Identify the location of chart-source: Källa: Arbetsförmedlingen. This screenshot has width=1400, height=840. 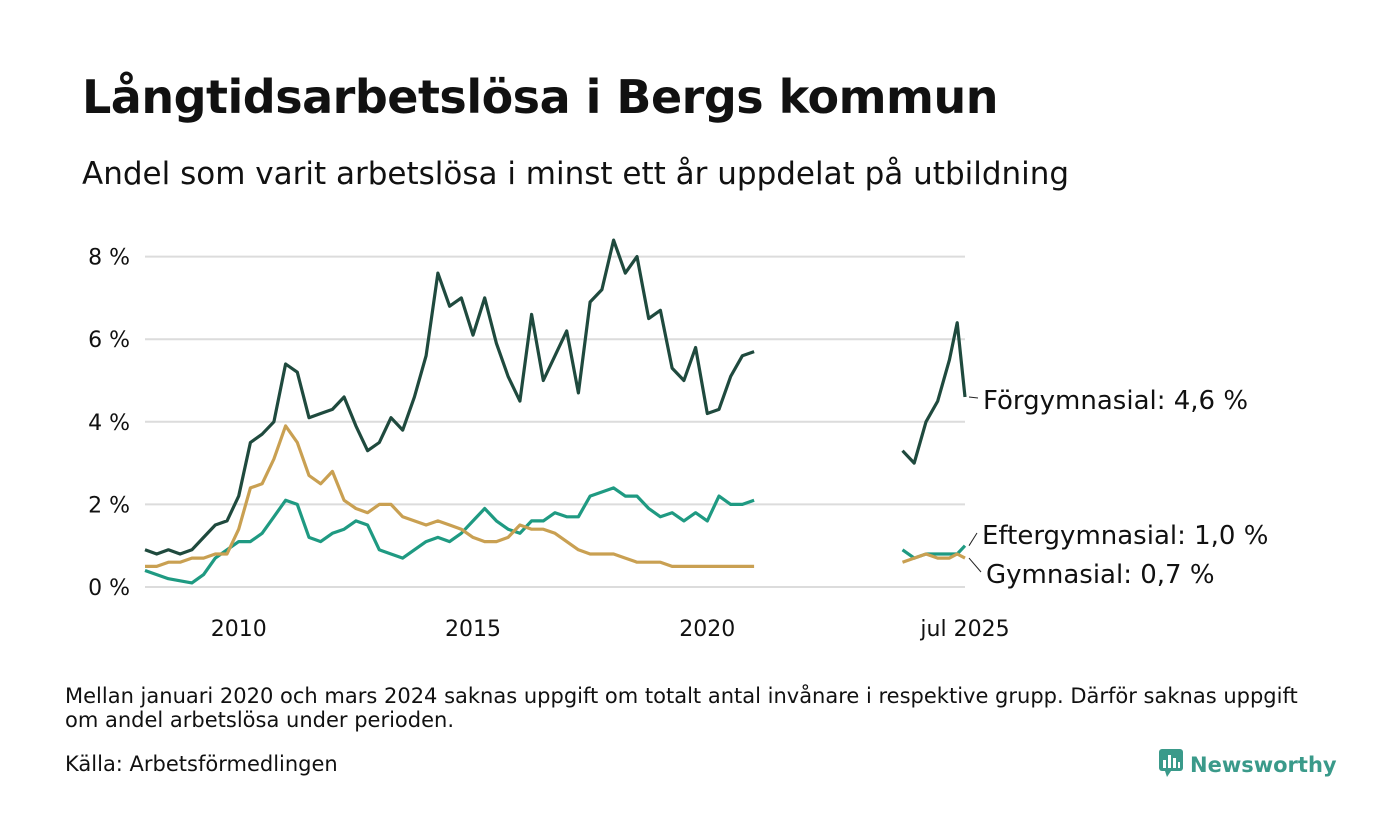
(201, 764).